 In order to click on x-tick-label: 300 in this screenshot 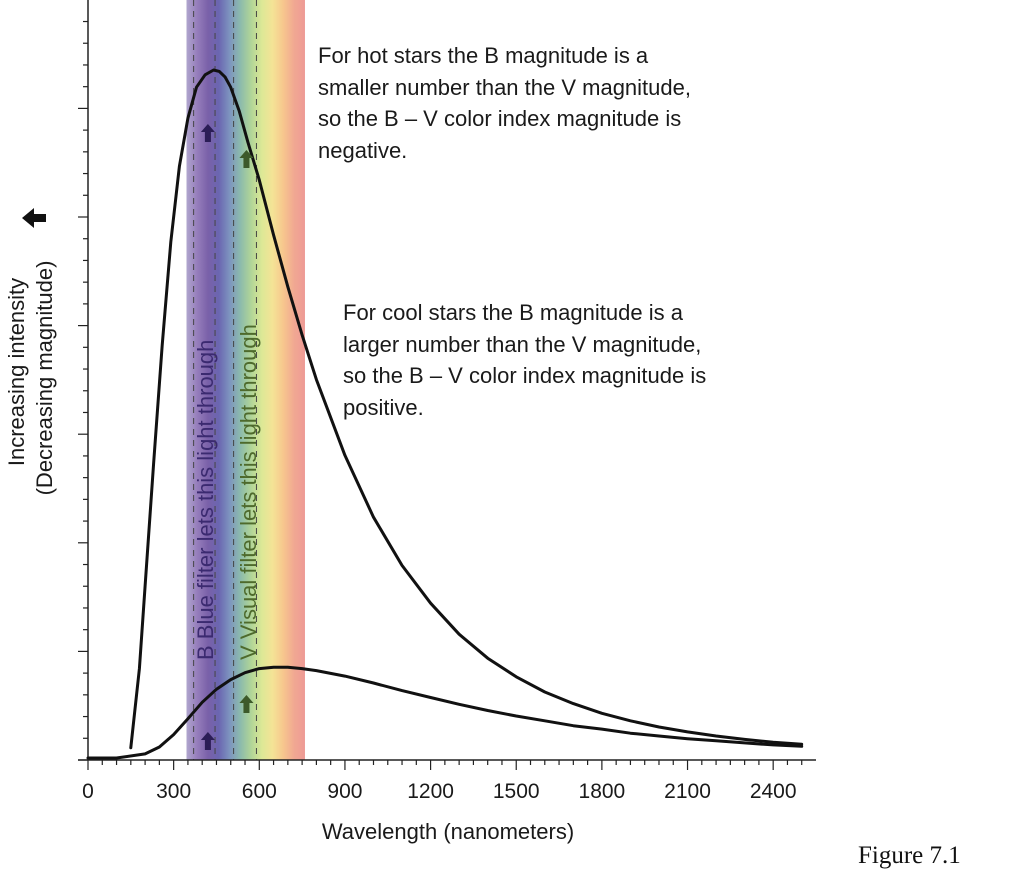, I will do `click(173, 791)`.